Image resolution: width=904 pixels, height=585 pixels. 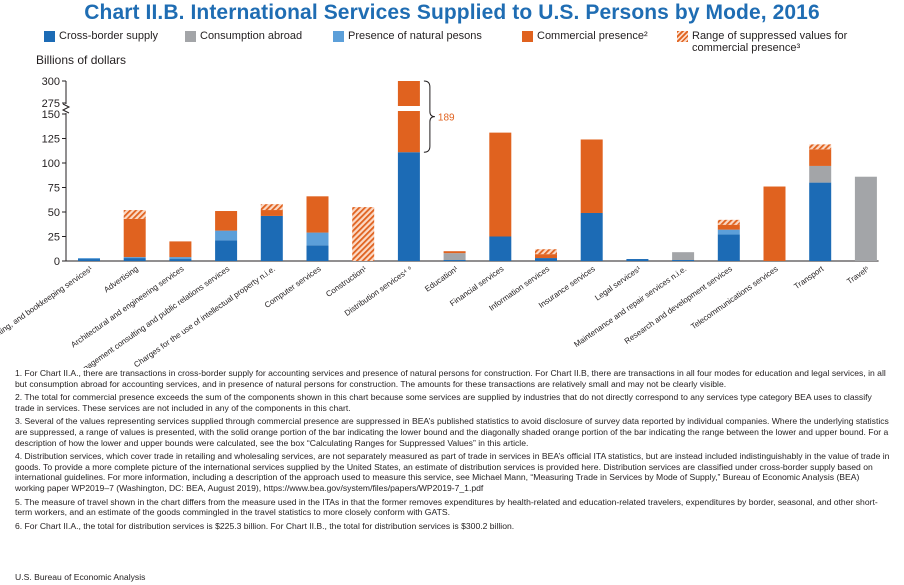 What do you see at coordinates (734, 297) in the screenshot?
I see `x-category-label: Telecommunications services` at bounding box center [734, 297].